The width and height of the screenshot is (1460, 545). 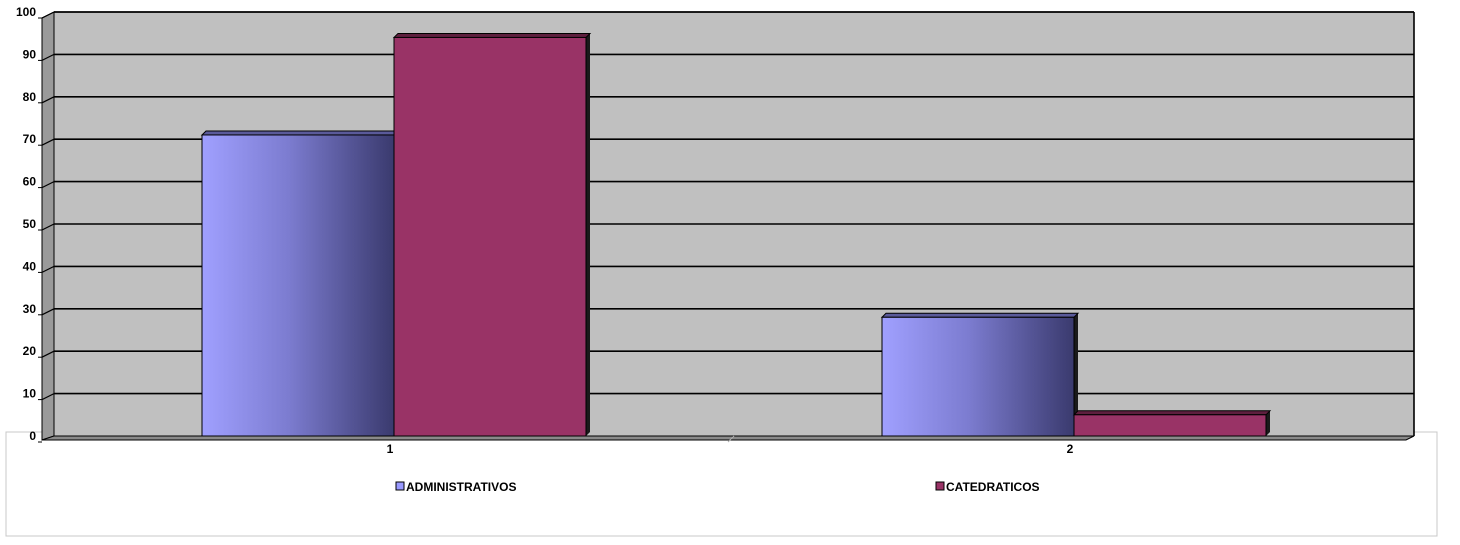 I want to click on y-tick-label: 40, so click(x=30, y=266).